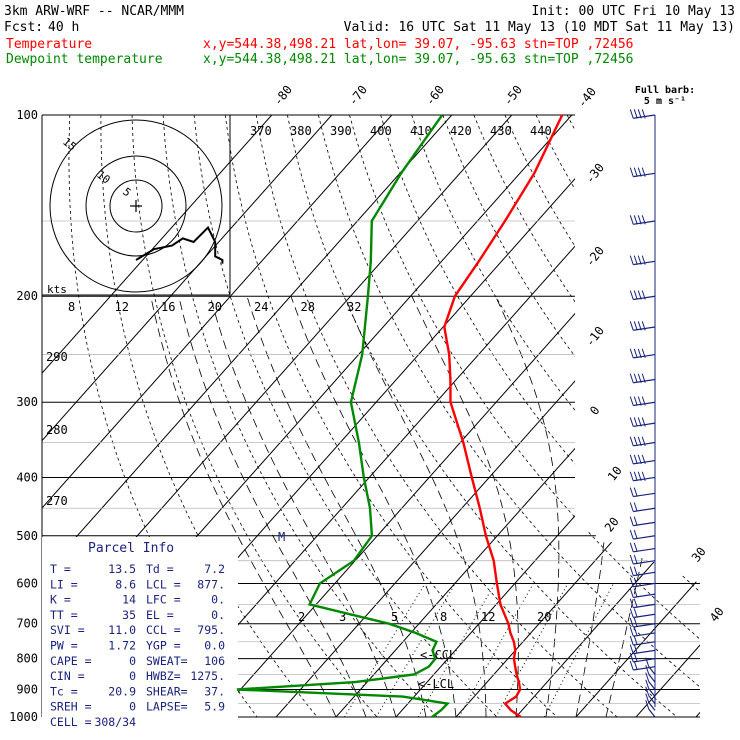 This screenshot has width=740, height=740. What do you see at coordinates (488, 617) in the screenshot?
I see `mixing-ratio-label: 12` at bounding box center [488, 617].